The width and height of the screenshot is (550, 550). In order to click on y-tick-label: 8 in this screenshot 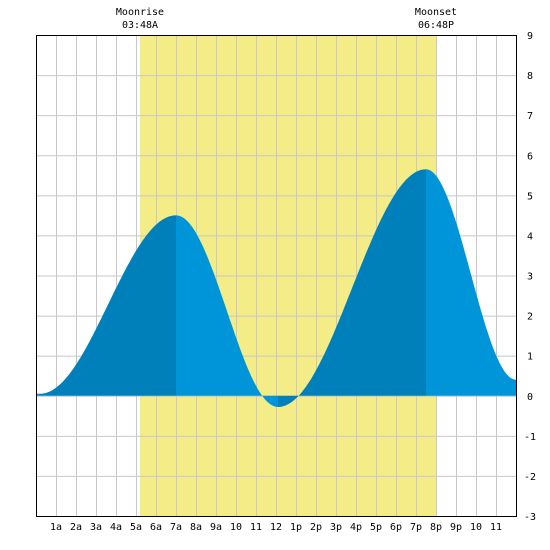, I will do `click(530, 76)`.